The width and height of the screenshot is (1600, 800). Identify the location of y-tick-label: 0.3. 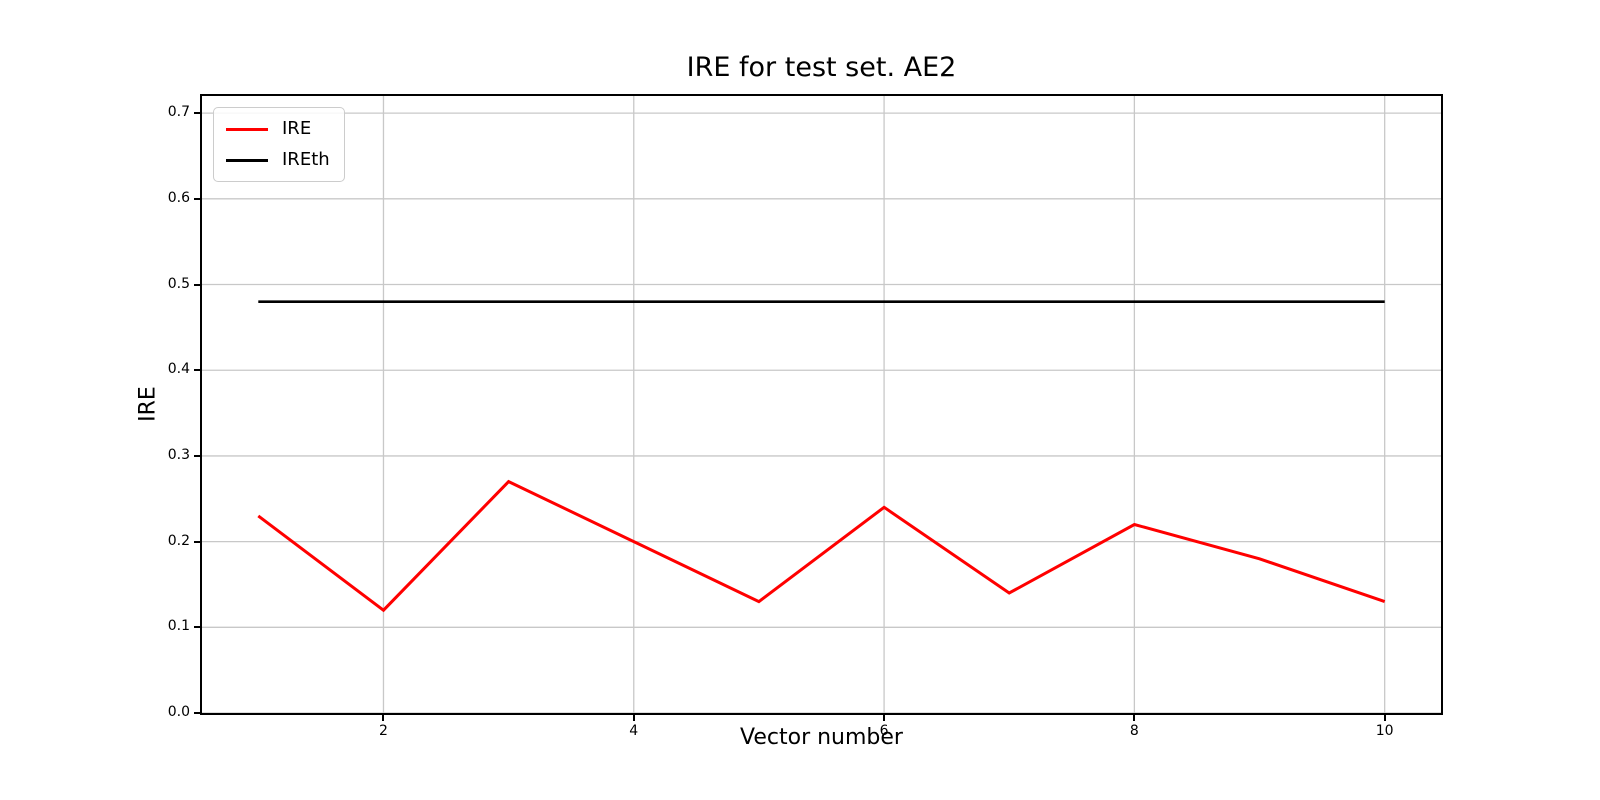
(178, 454).